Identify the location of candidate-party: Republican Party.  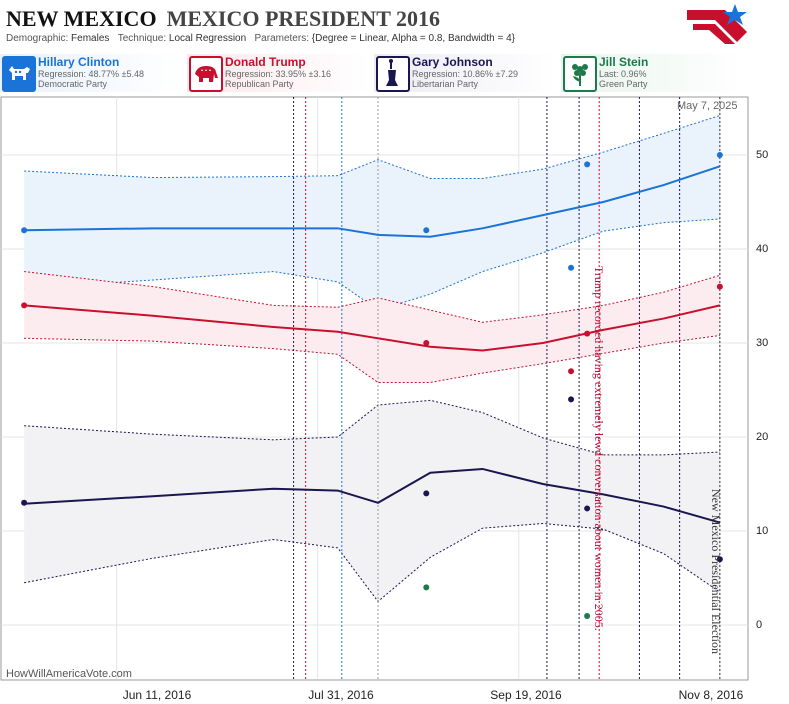
(259, 84).